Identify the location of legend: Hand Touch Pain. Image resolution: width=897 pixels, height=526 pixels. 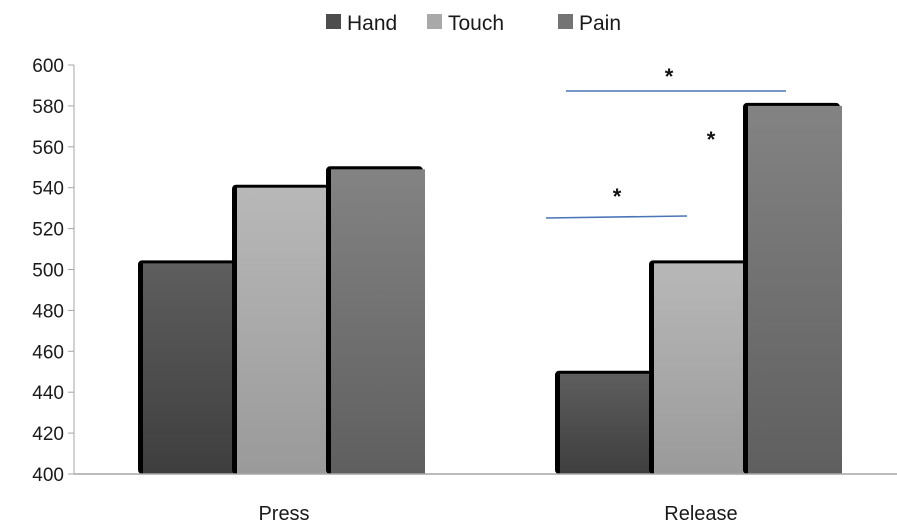
(473, 23).